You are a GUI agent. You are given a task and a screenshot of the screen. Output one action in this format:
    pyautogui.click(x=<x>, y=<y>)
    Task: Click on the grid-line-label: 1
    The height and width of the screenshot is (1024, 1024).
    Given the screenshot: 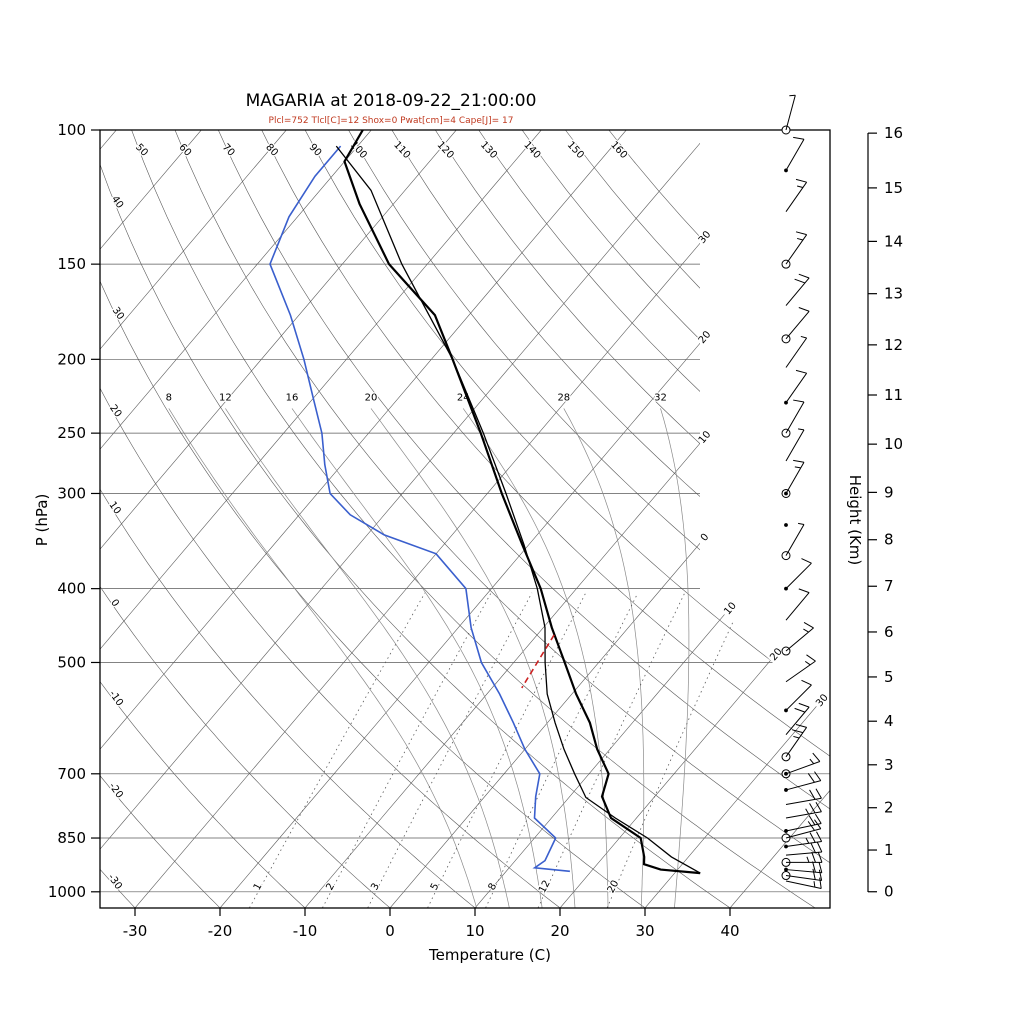 What is the action you would take?
    pyautogui.click(x=258, y=886)
    